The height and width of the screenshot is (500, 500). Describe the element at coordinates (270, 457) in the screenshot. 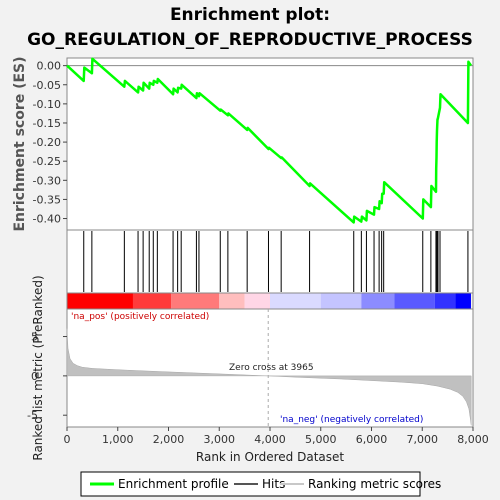

I see `x-axis-label: Rank in Ordered Dataset` at that location.